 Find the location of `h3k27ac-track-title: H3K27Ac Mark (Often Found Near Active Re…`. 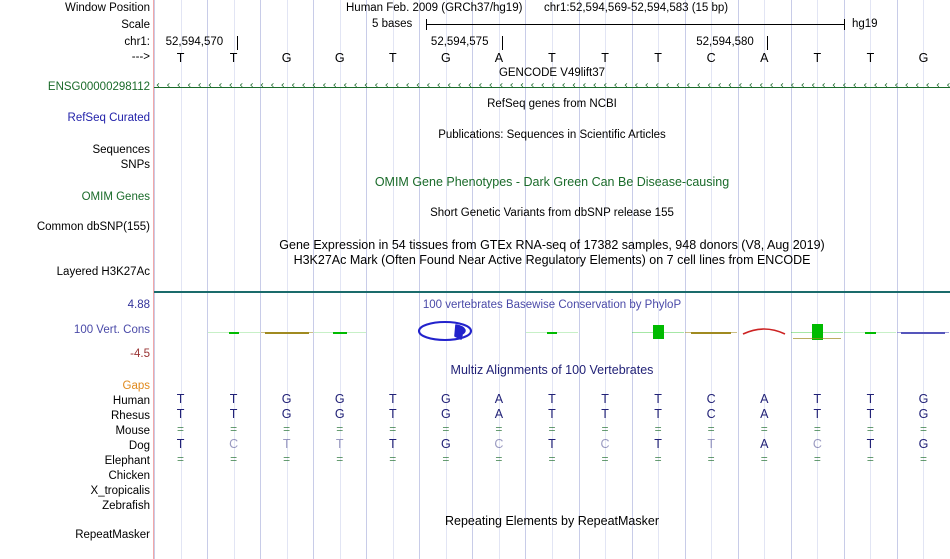

h3k27ac-track-title: H3K27Ac Mark (Often Found Near Active Re… is located at coordinates (552, 260).